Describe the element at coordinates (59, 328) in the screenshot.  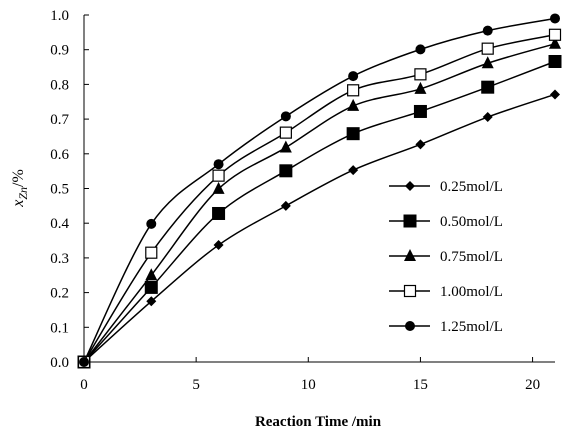
I see `y-tick-label: 0.1` at that location.